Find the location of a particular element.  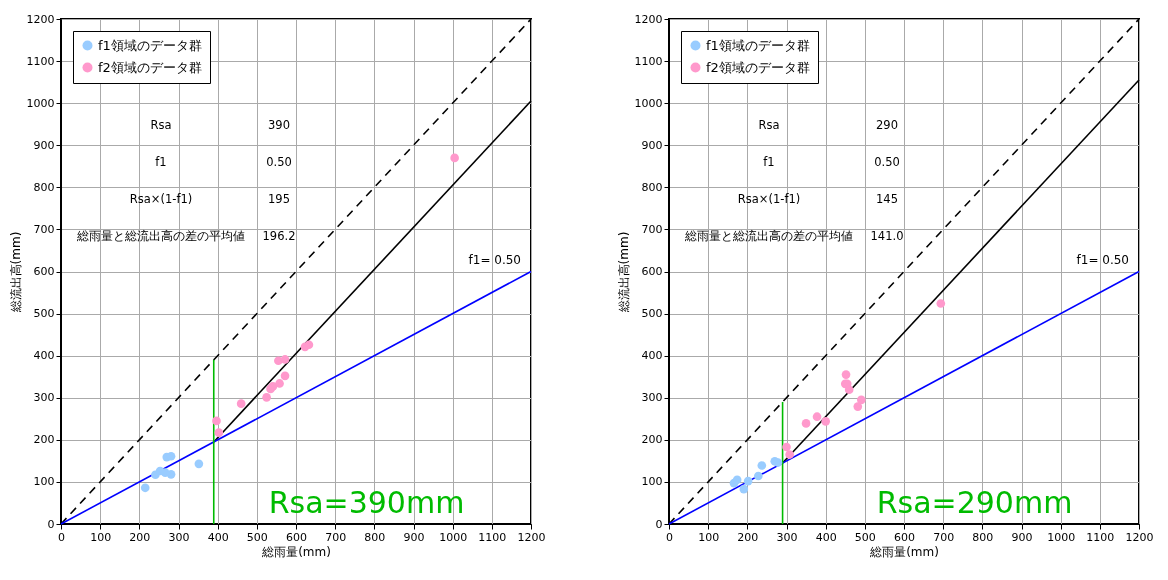

annotation: 195 is located at coordinates (279, 198).